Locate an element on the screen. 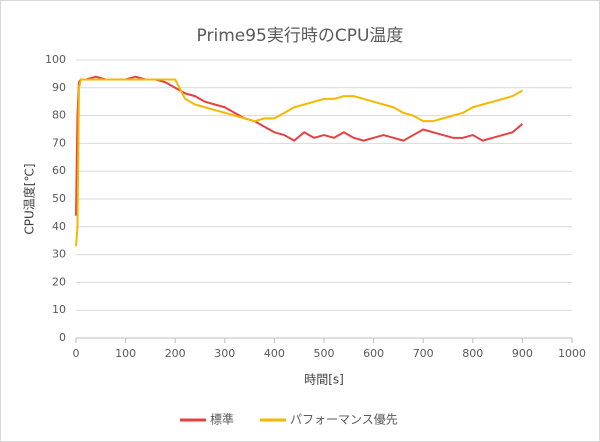 Image resolution: width=600 pixels, height=442 pixels. x-tick-label: 300 is located at coordinates (224, 353).